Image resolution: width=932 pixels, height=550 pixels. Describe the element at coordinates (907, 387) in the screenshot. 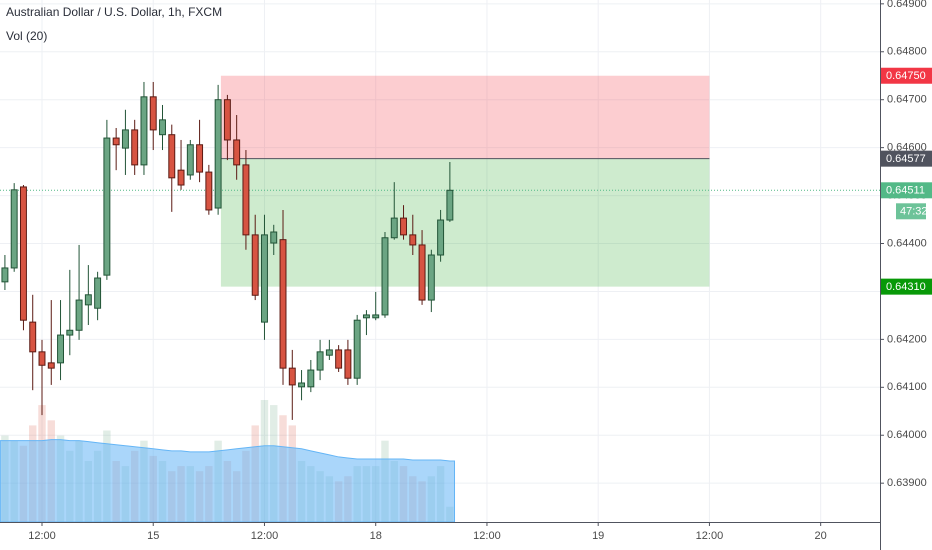

I see `y-tick-label: 0.64100` at that location.